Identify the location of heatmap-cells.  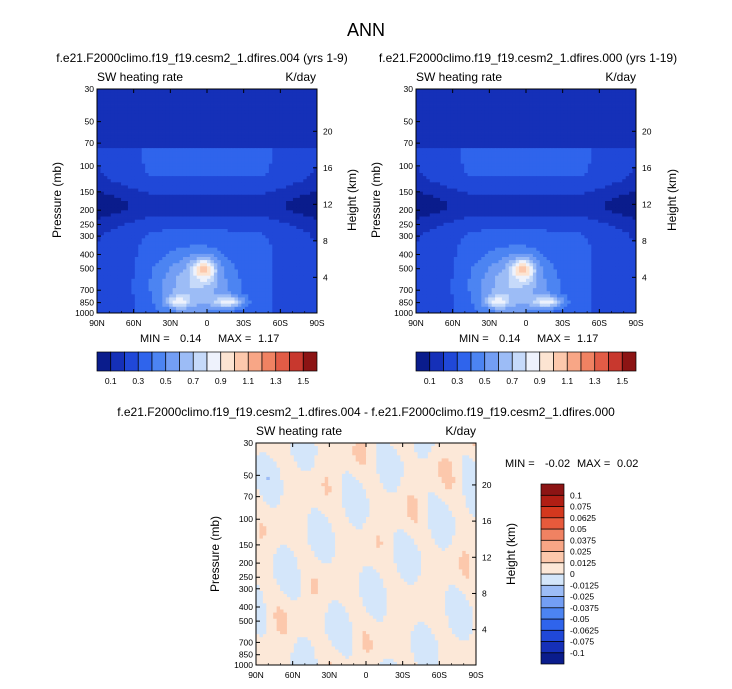
(207, 201).